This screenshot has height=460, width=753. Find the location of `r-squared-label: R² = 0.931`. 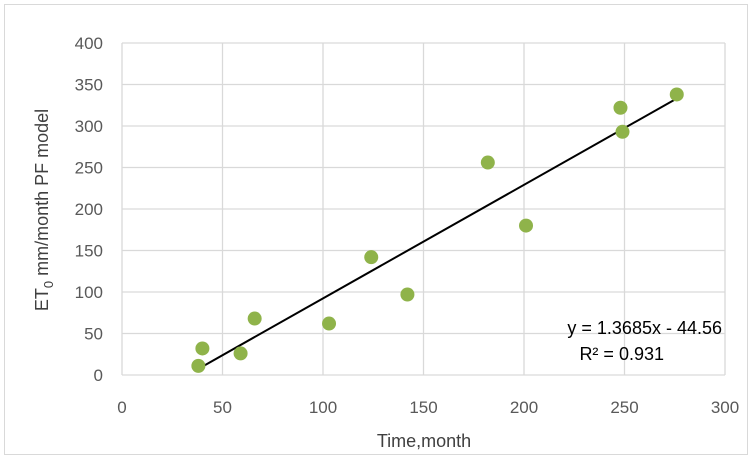

r-squared-label: R² = 0.931 is located at coordinates (621, 354).